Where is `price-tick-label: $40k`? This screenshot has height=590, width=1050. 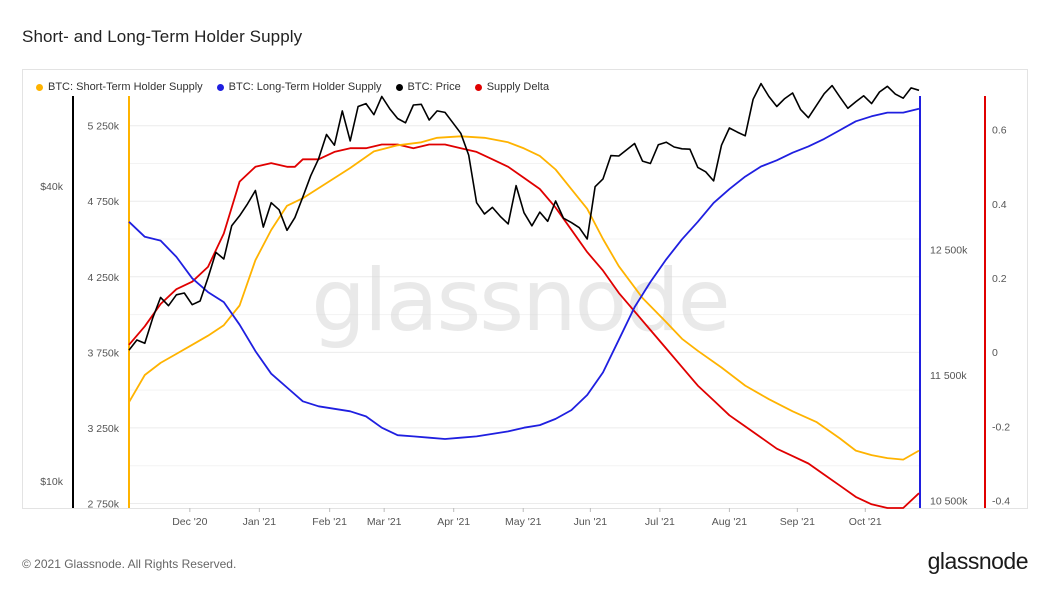 price-tick-label: $40k is located at coordinates (52, 187).